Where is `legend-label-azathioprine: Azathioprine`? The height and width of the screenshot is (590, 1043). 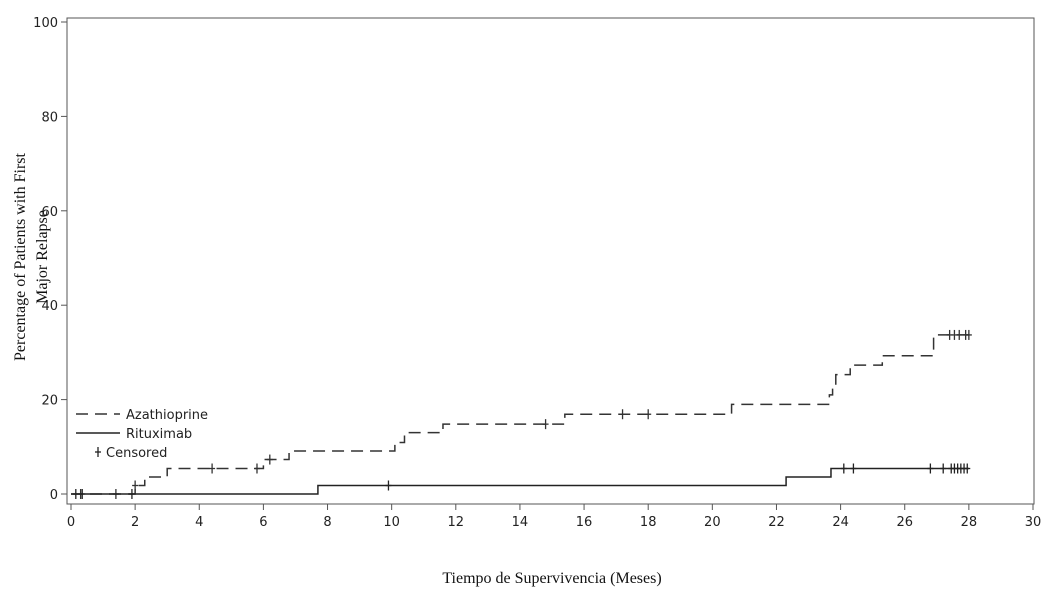
legend-label-azathioprine: Azathioprine is located at coordinates (167, 415).